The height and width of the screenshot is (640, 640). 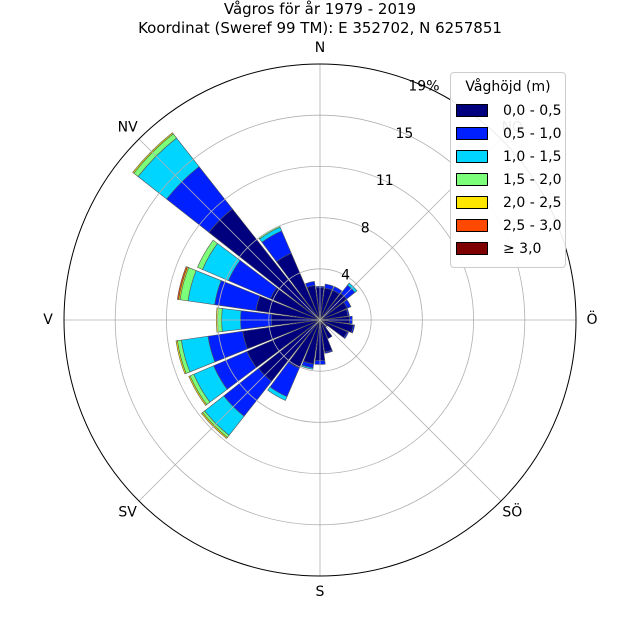 I want to click on legend-item-5: 2,5 - 3,0, so click(x=508, y=225).